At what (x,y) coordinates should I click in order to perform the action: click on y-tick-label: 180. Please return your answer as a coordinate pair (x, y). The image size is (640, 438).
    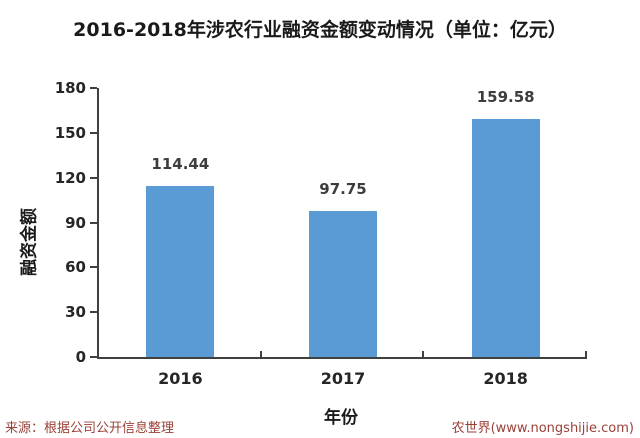
    Looking at the image, I should click on (70, 88).